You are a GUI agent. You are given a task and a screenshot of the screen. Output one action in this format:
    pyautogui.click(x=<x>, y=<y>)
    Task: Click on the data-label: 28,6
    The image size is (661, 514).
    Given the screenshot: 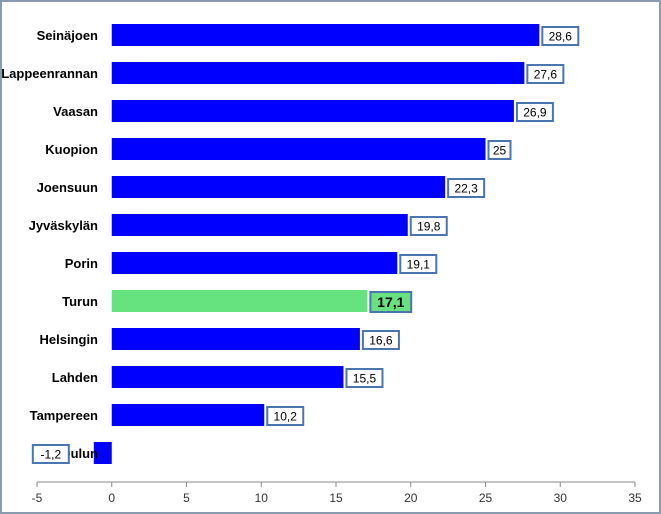 What is the action you would take?
    pyautogui.click(x=561, y=36)
    